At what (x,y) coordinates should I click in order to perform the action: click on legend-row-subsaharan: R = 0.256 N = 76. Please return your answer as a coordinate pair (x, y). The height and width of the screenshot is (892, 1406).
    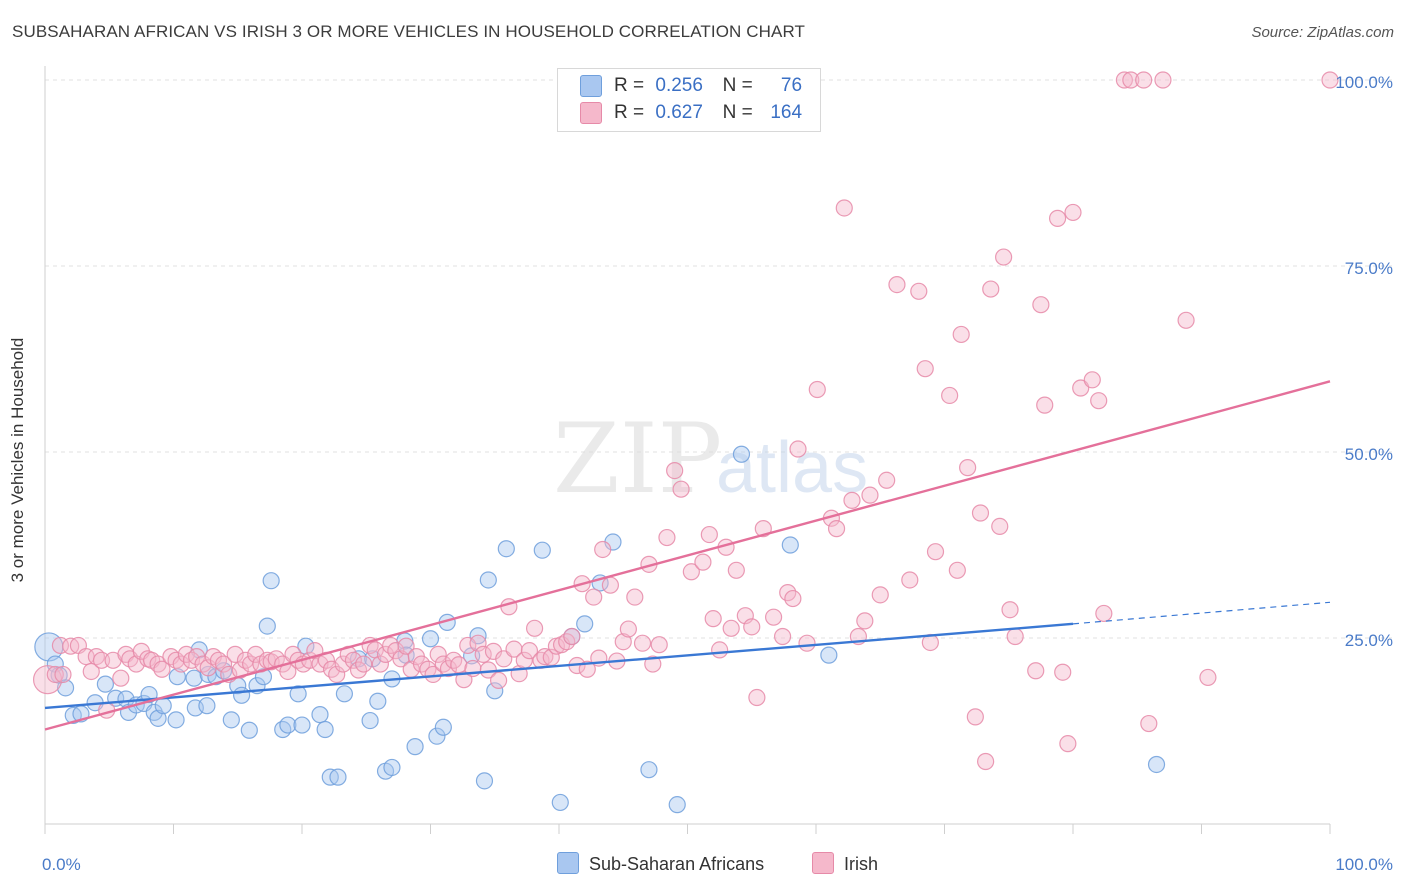
    Looking at the image, I should click on (691, 87).